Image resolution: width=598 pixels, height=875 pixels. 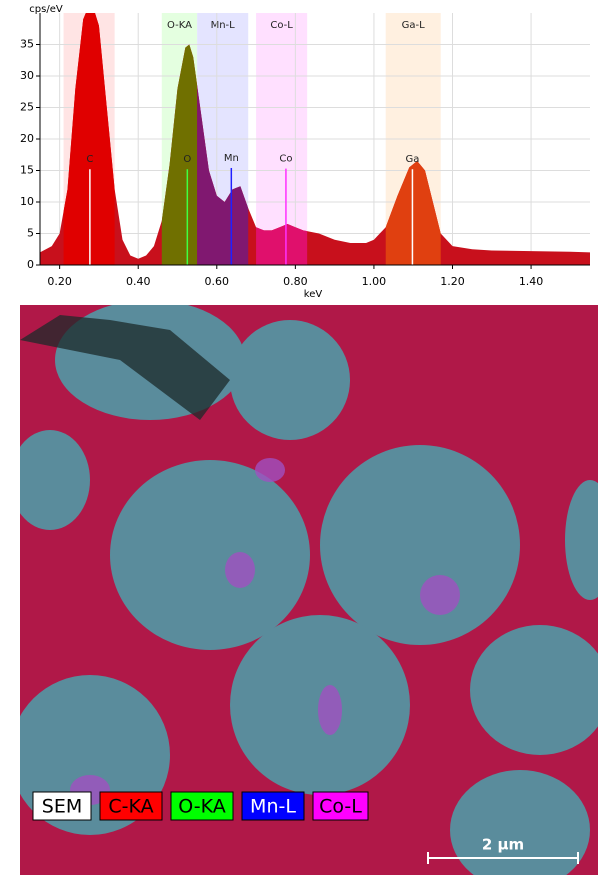 What do you see at coordinates (452, 281) in the screenshot?
I see `x-tick-label: 1.20` at bounding box center [452, 281].